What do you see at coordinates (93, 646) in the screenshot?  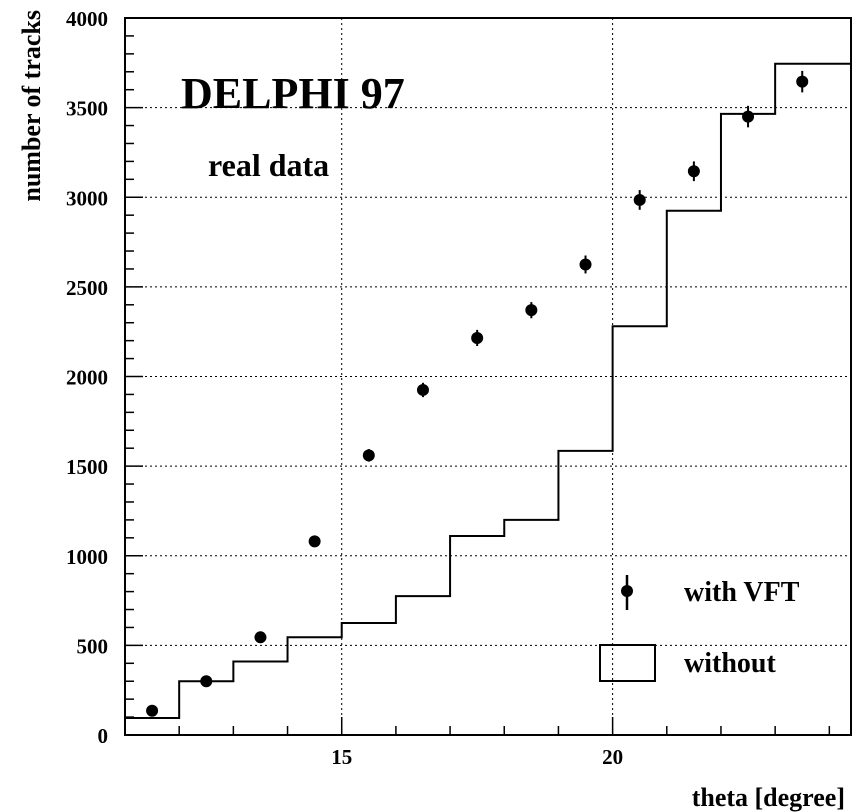 I see `y-tick-label: 500` at bounding box center [93, 646].